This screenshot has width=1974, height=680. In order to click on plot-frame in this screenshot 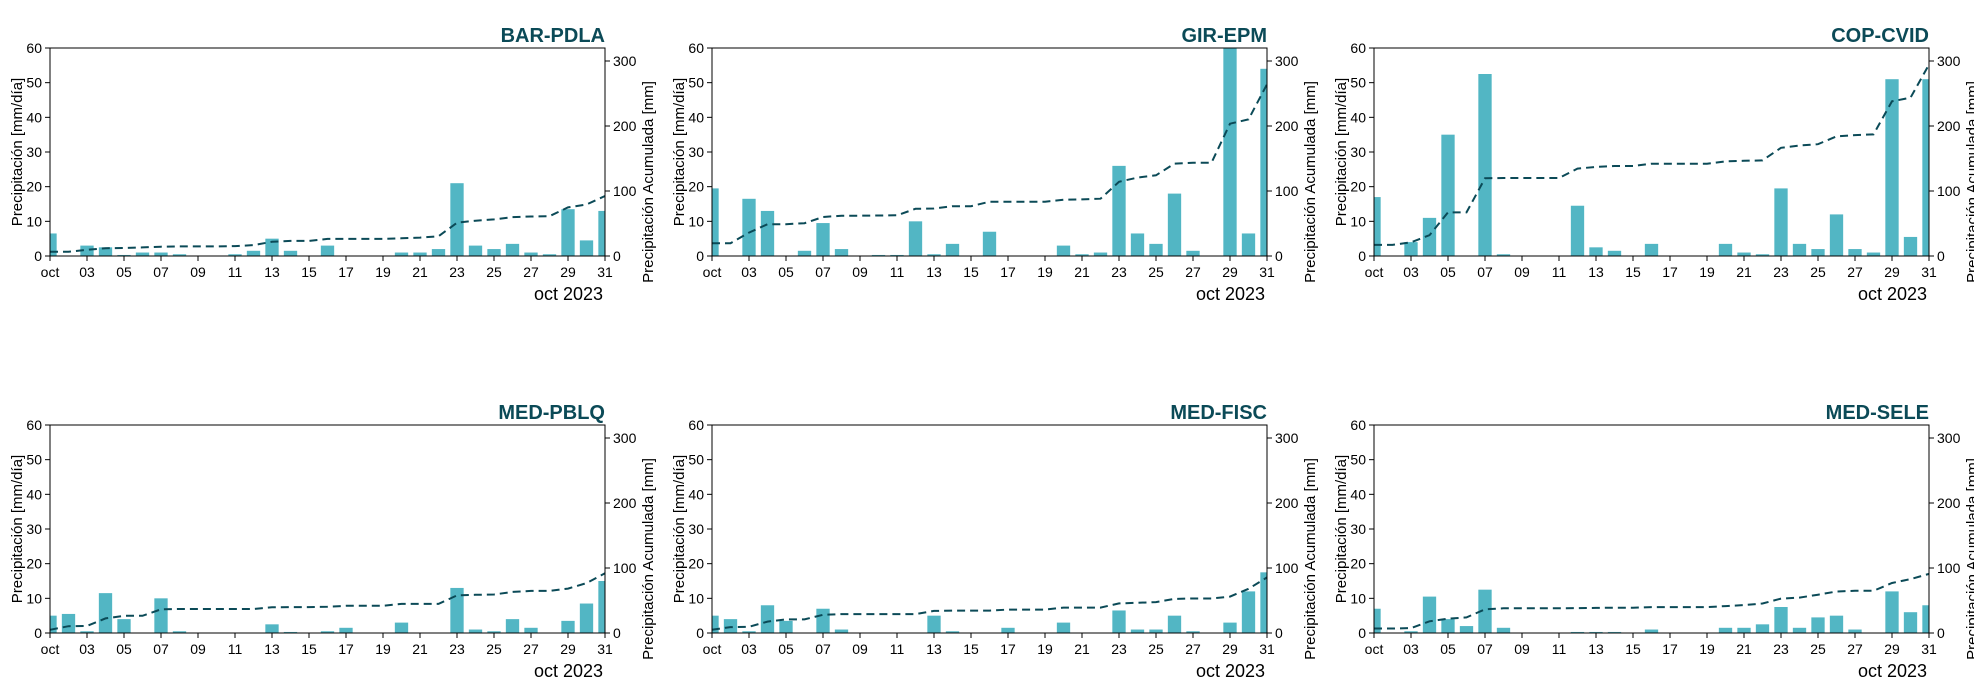, I will do `click(1651, 529)`.